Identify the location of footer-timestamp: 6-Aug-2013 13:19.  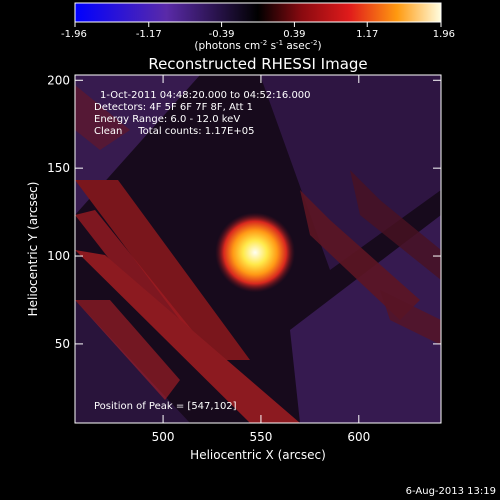
(451, 491).